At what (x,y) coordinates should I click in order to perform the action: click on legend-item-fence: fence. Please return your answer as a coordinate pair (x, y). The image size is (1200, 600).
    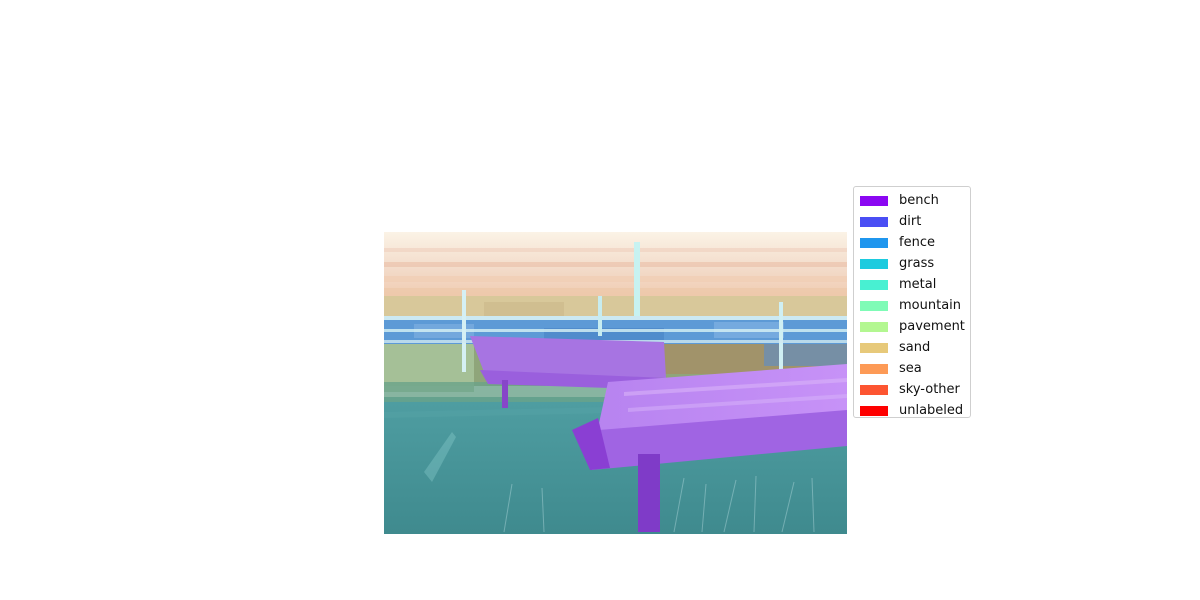
    Looking at the image, I should click on (915, 242).